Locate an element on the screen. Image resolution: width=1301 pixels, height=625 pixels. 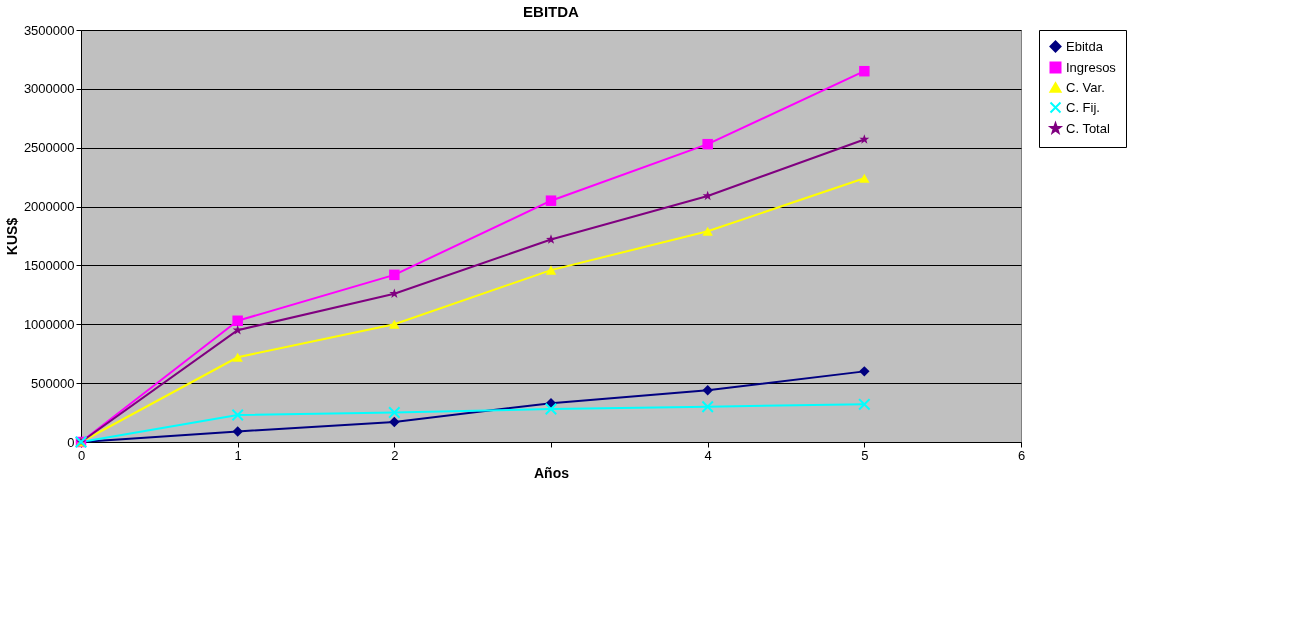
x-tick-label: 4 is located at coordinates (708, 455).